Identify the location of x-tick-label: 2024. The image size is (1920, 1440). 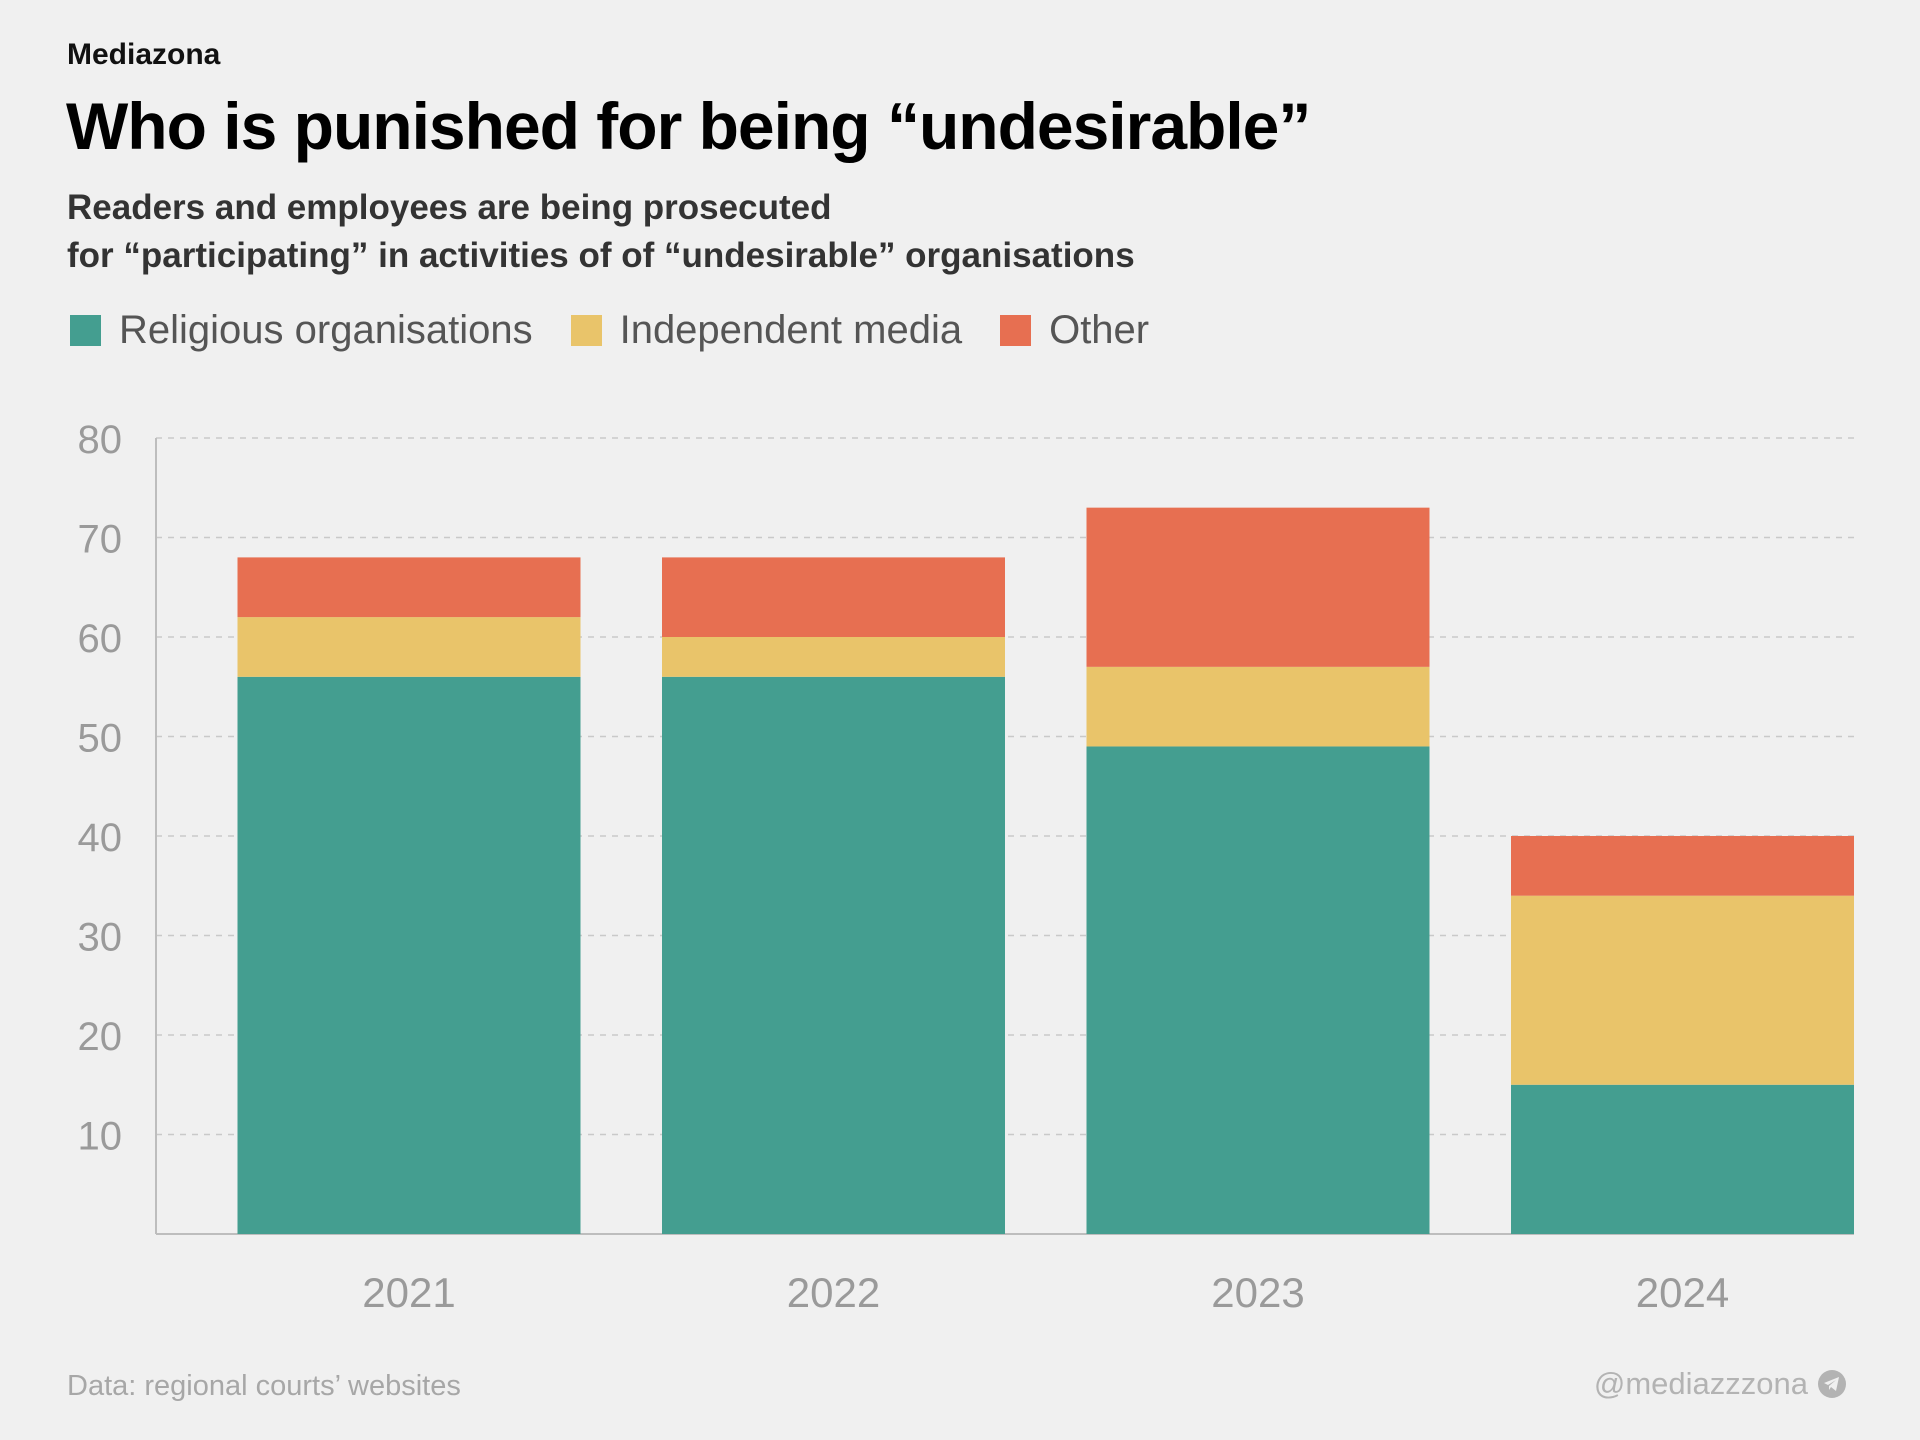
(1682, 1292).